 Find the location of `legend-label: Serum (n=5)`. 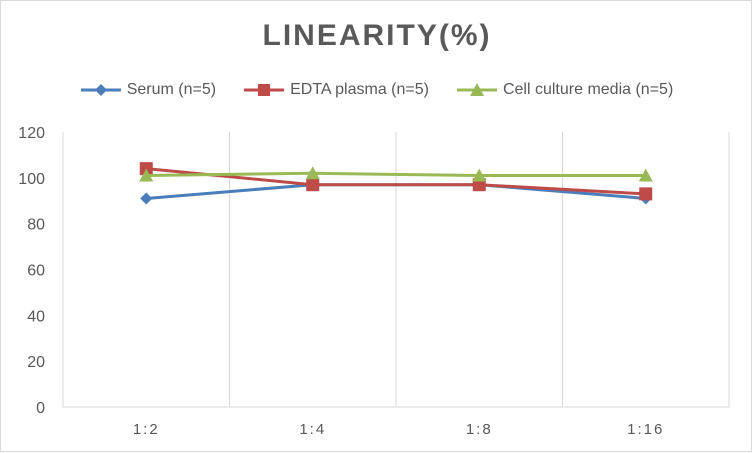

legend-label: Serum (n=5) is located at coordinates (171, 89).